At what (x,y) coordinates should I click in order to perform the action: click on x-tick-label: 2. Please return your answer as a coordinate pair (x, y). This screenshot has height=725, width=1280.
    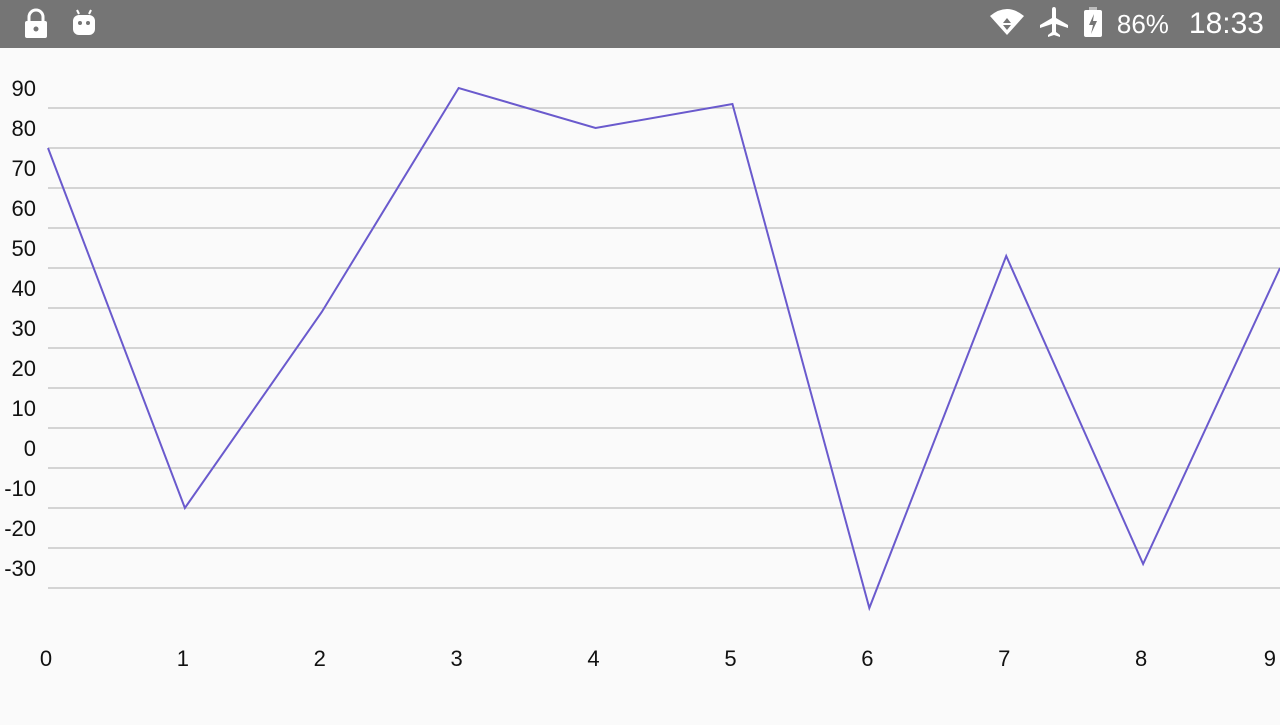
    Looking at the image, I should click on (320, 658).